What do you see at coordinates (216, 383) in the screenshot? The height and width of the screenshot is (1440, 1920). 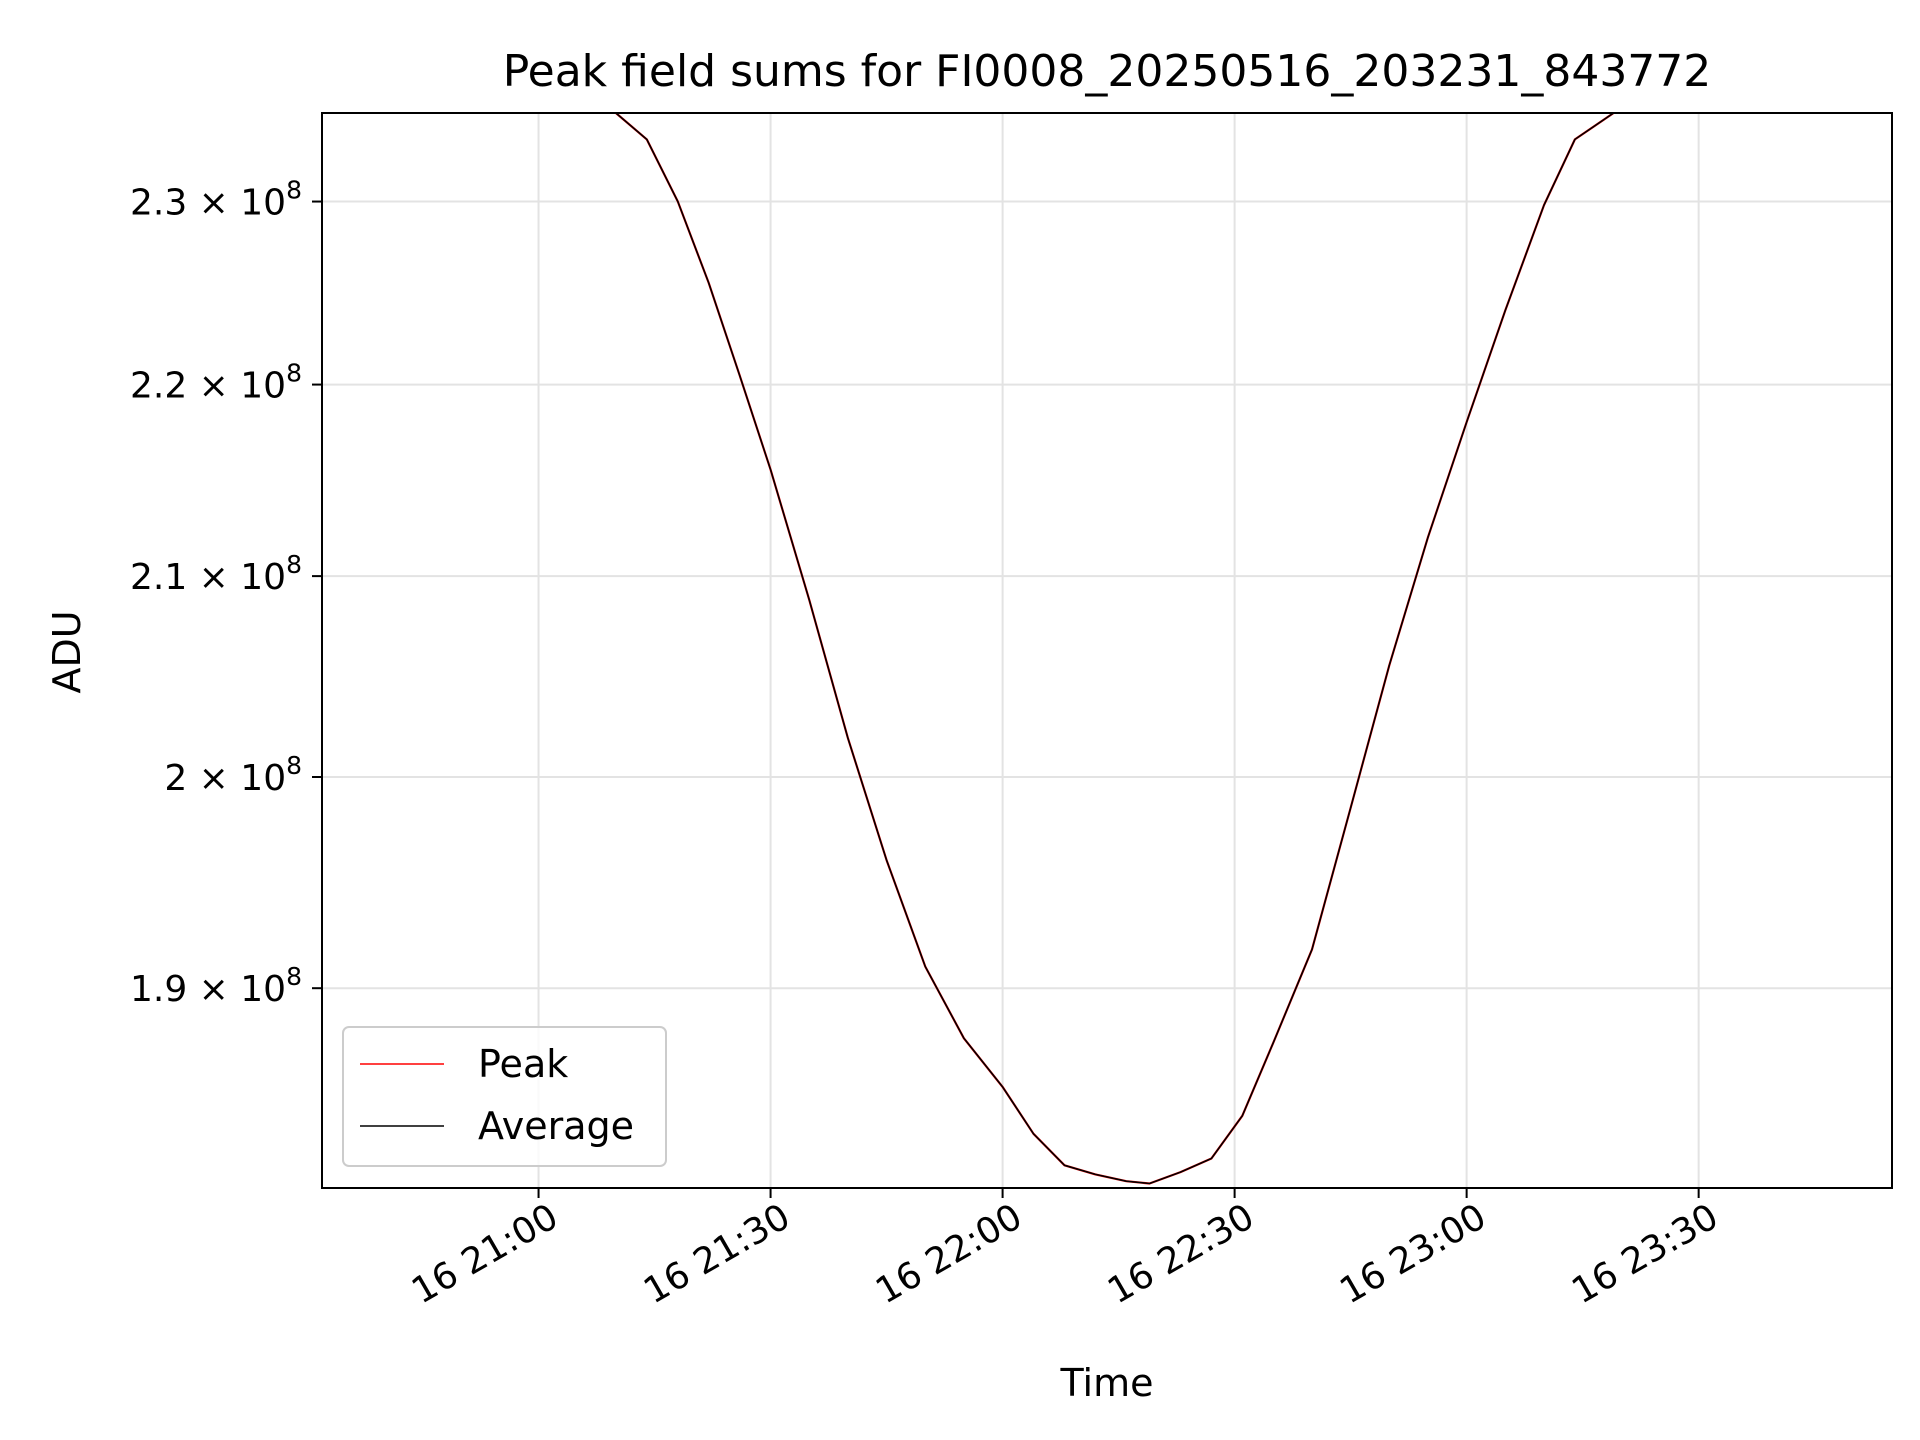 I see `y-tick-label: 2.2 × 108` at bounding box center [216, 383].